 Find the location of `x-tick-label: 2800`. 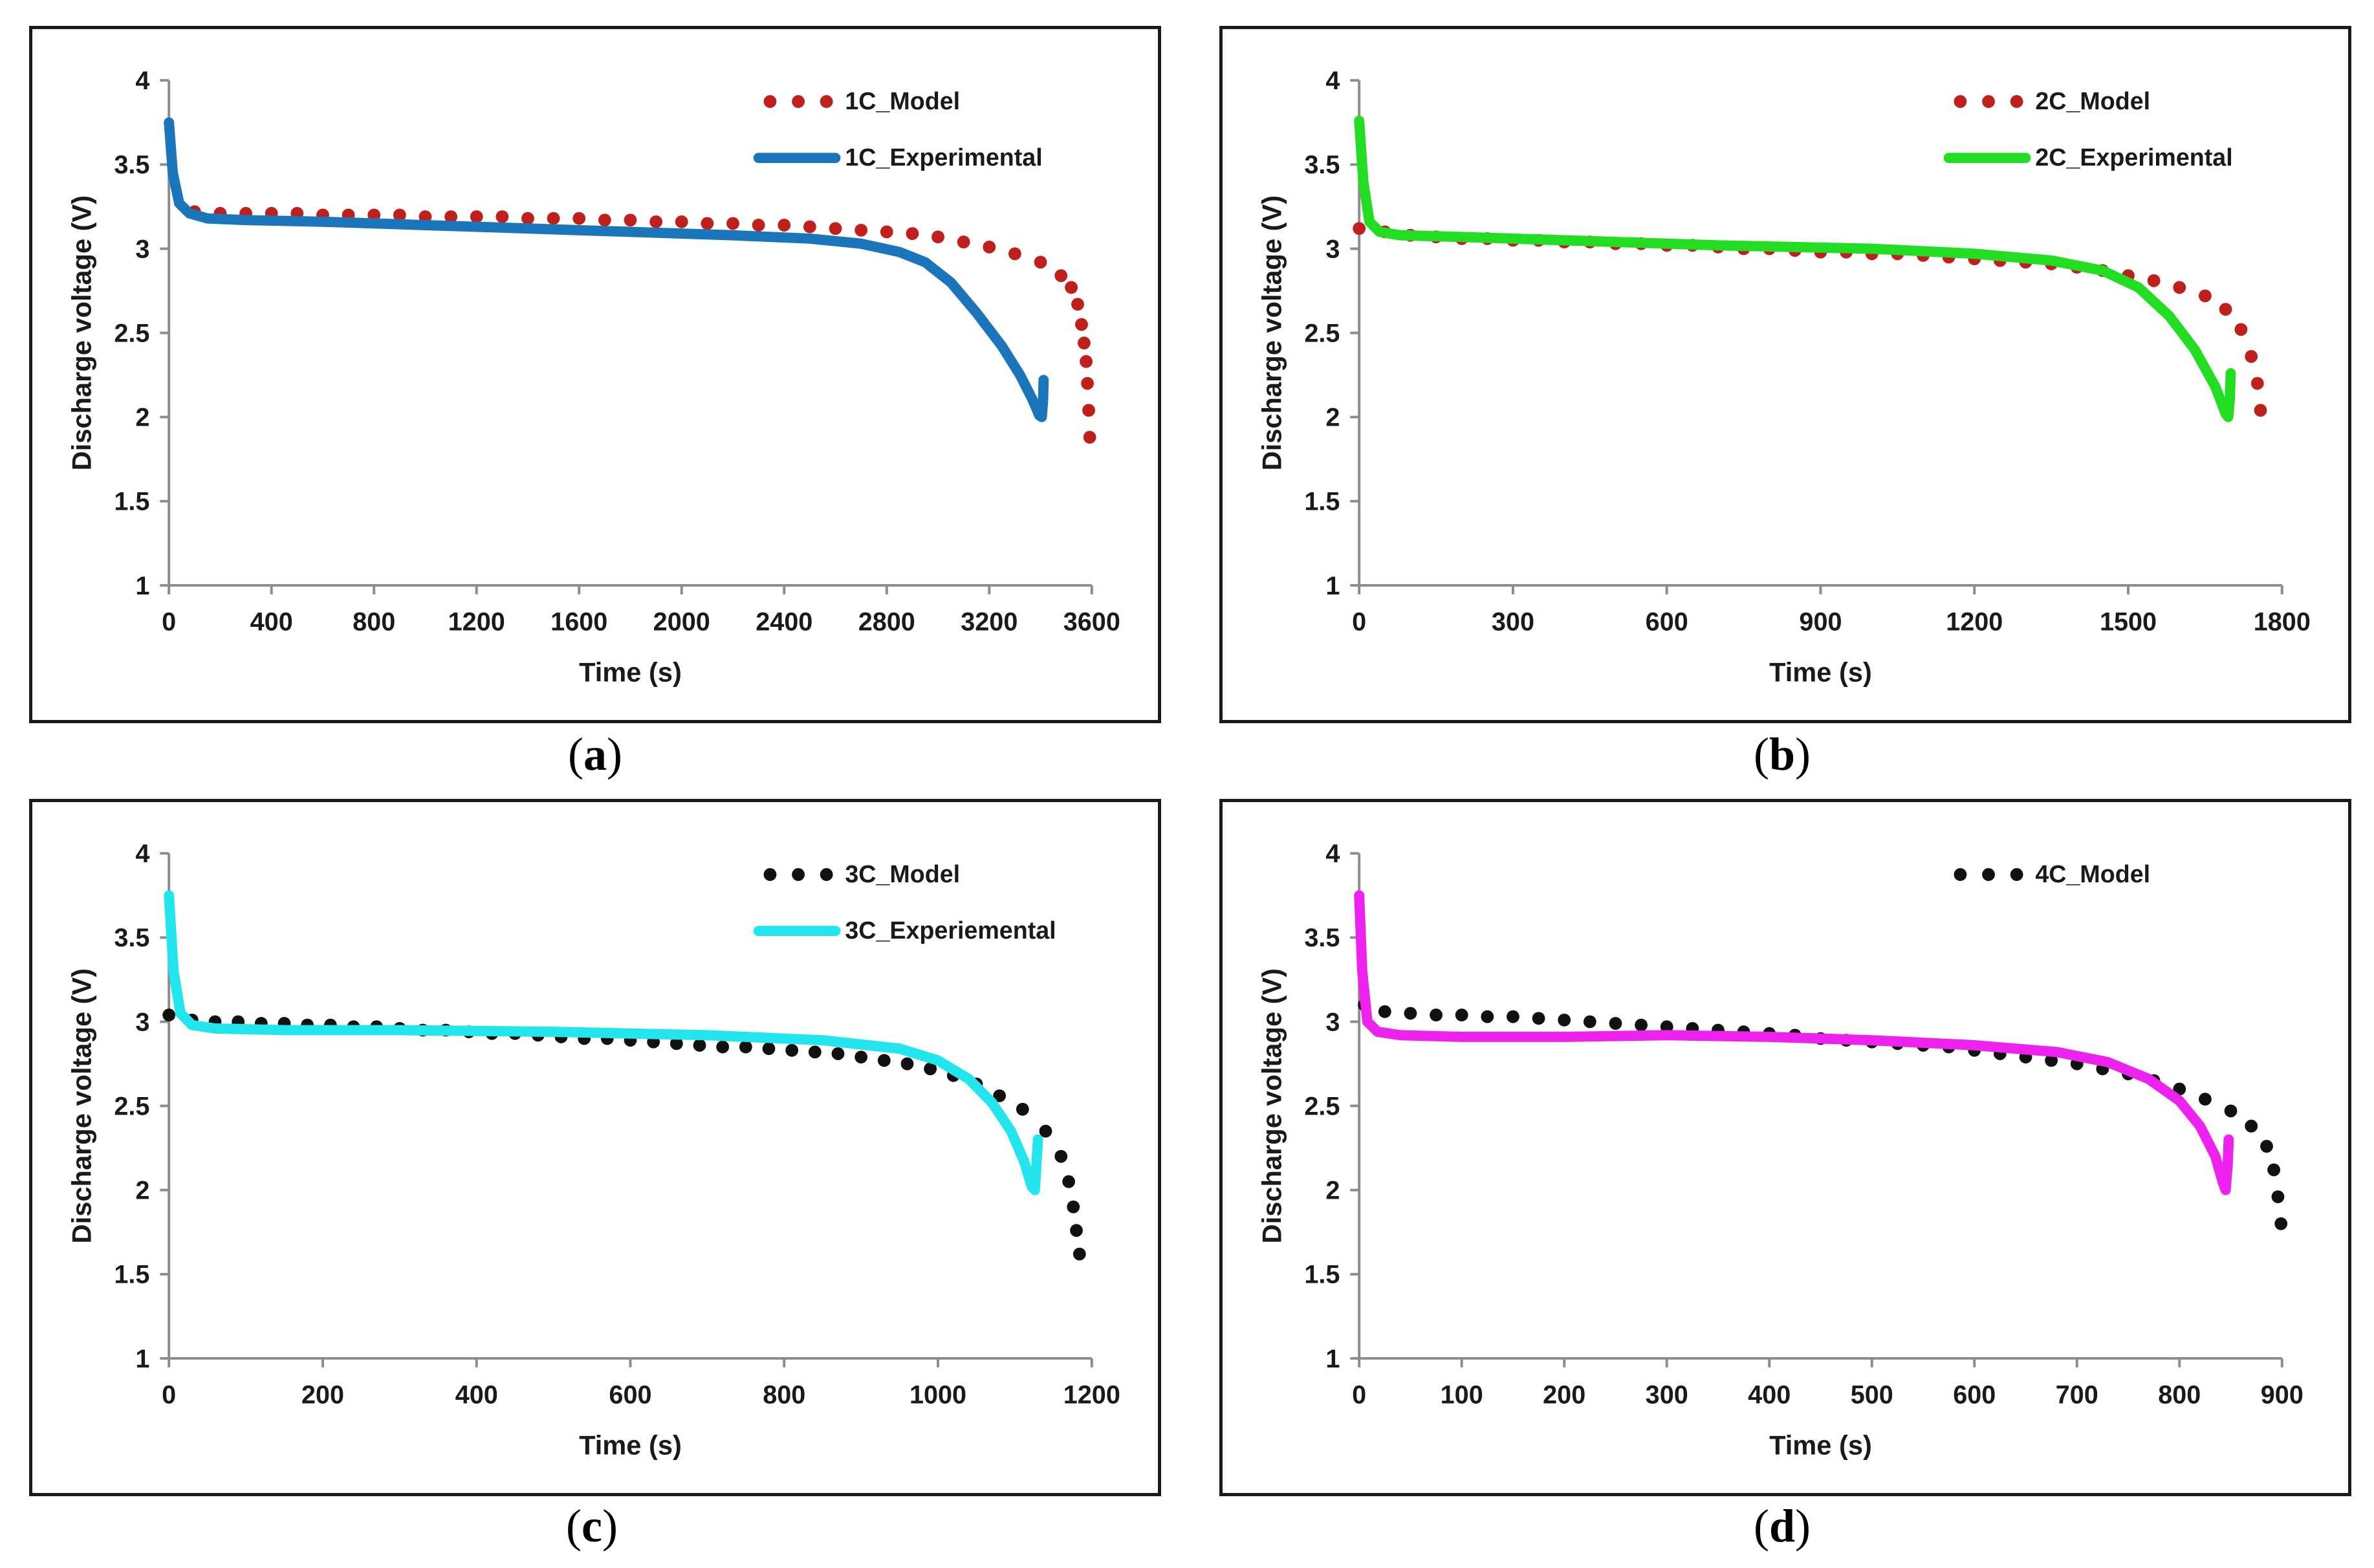

x-tick-label: 2800 is located at coordinates (886, 621).